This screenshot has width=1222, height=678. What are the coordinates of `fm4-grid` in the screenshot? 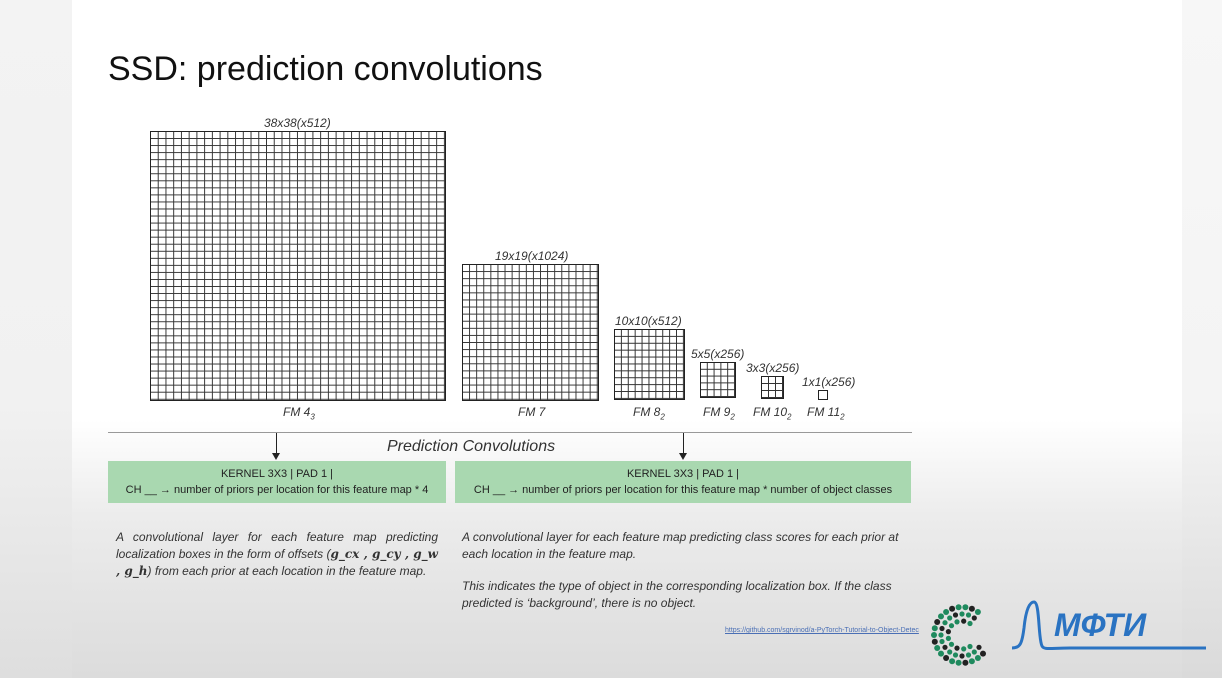 It's located at (298, 266).